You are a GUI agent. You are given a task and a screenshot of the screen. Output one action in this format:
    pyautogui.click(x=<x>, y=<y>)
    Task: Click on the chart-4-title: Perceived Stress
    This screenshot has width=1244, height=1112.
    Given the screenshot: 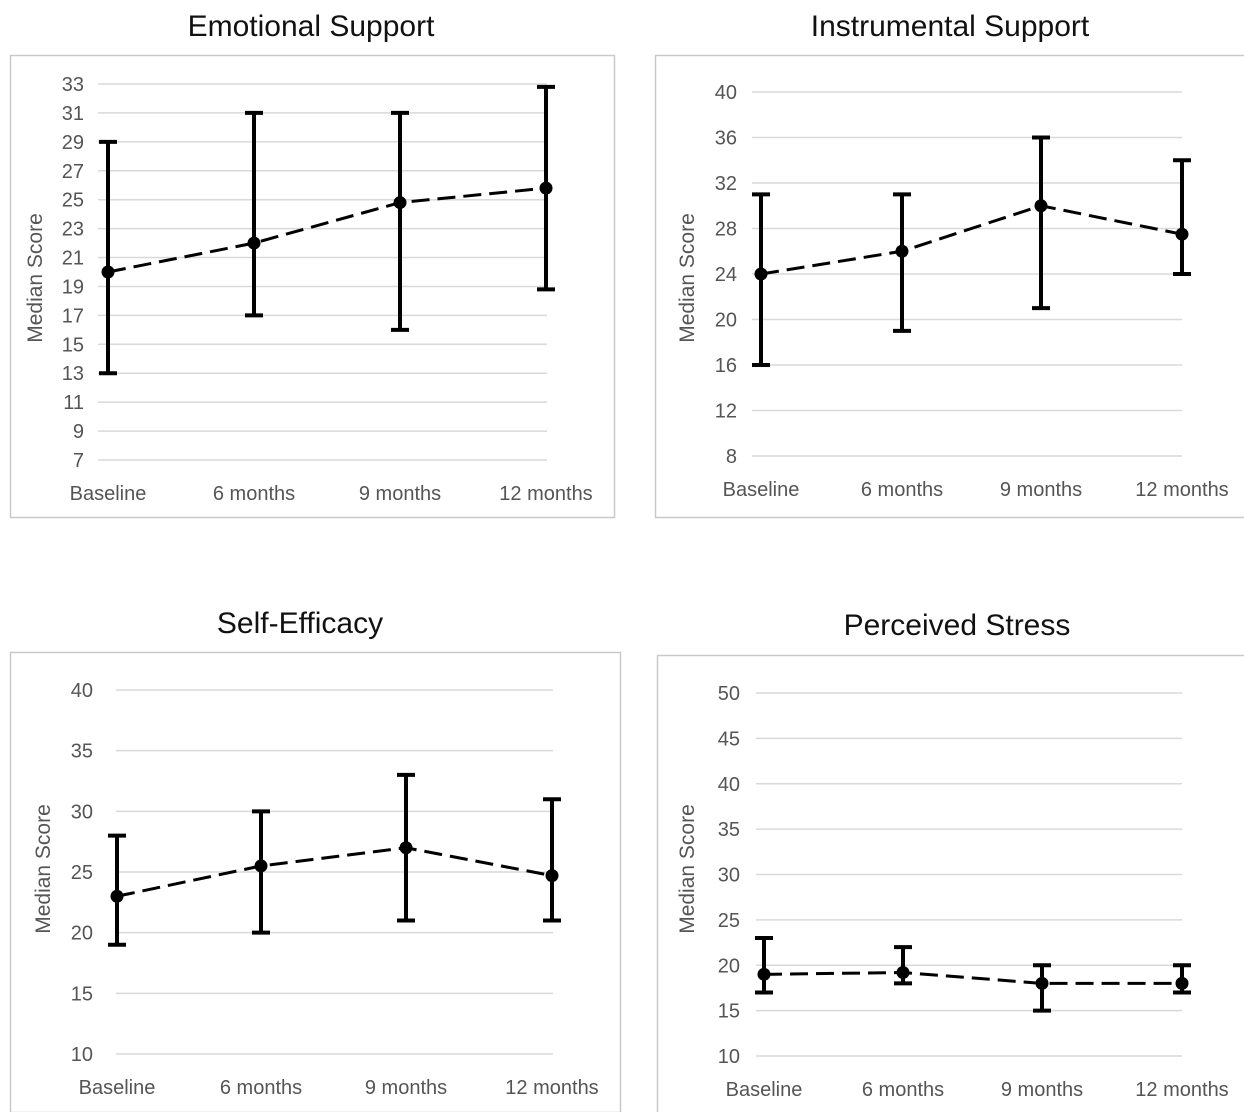 What is the action you would take?
    pyautogui.click(x=957, y=625)
    